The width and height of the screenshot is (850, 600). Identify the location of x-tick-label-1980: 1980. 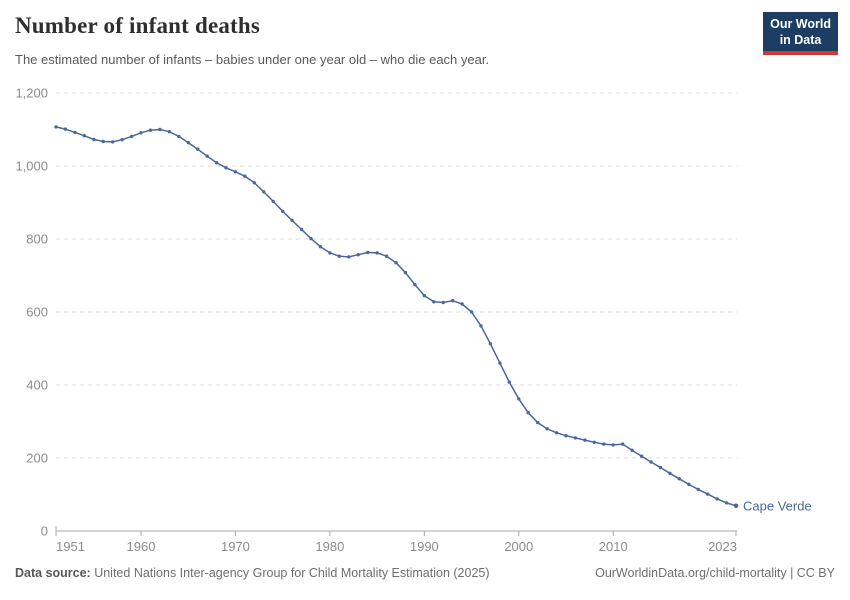
(329, 546).